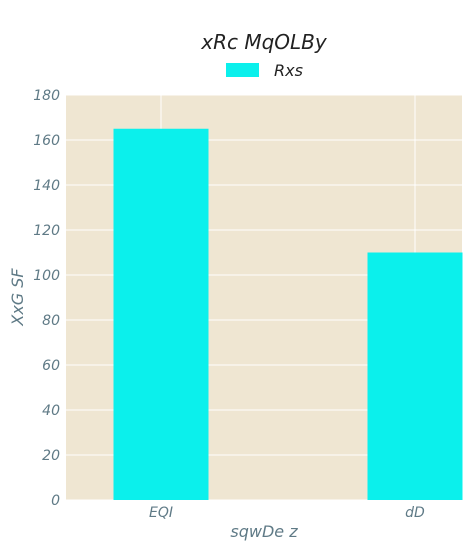  What do you see at coordinates (264, 42) in the screenshot?
I see `chart-title: xRc MqOLBy` at bounding box center [264, 42].